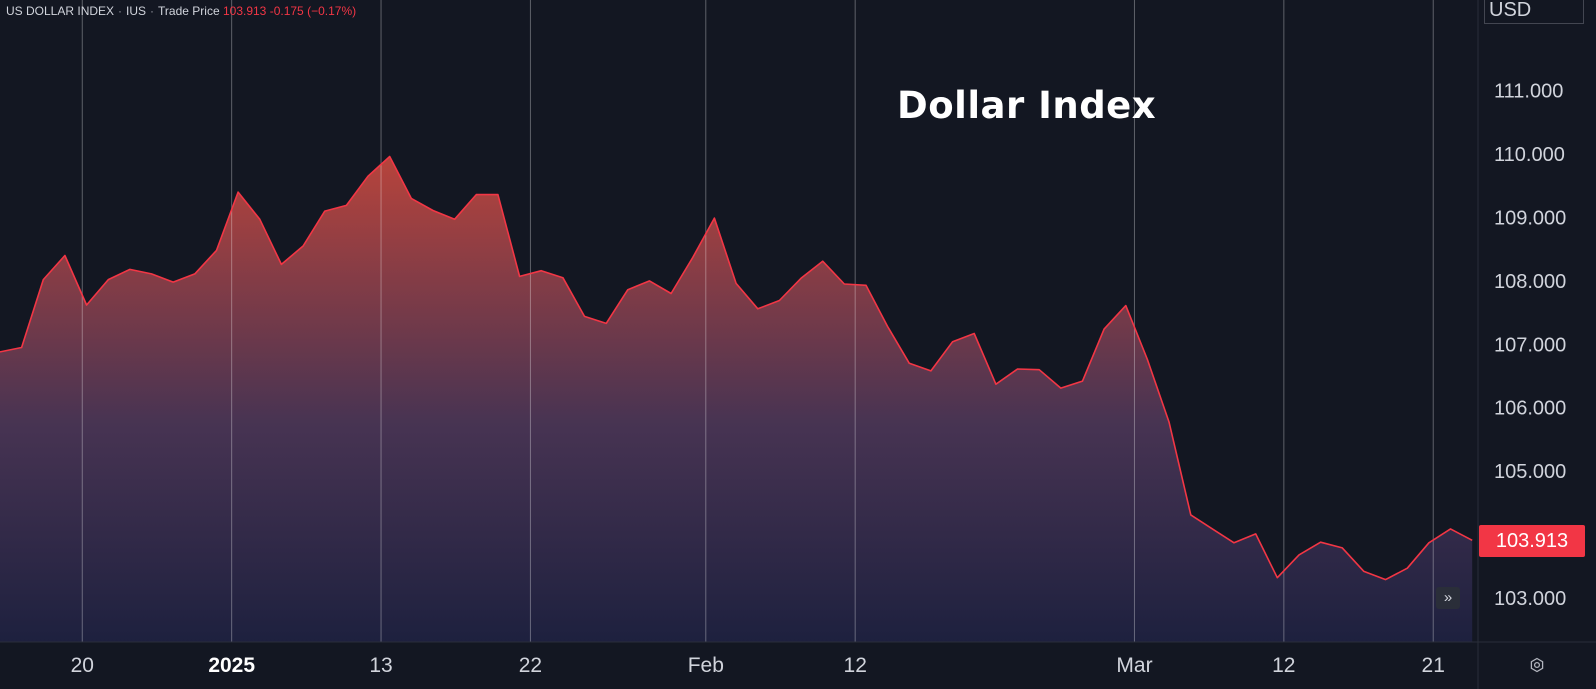 The height and width of the screenshot is (689, 1596). What do you see at coordinates (231, 665) in the screenshot?
I see `x-tick-label-1: 2025` at bounding box center [231, 665].